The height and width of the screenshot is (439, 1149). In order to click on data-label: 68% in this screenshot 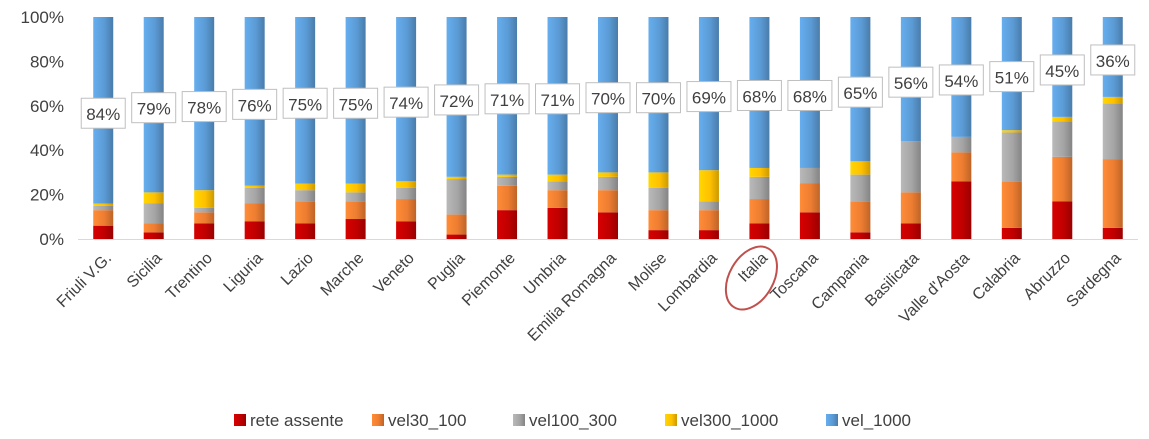, I will do `click(759, 96)`.